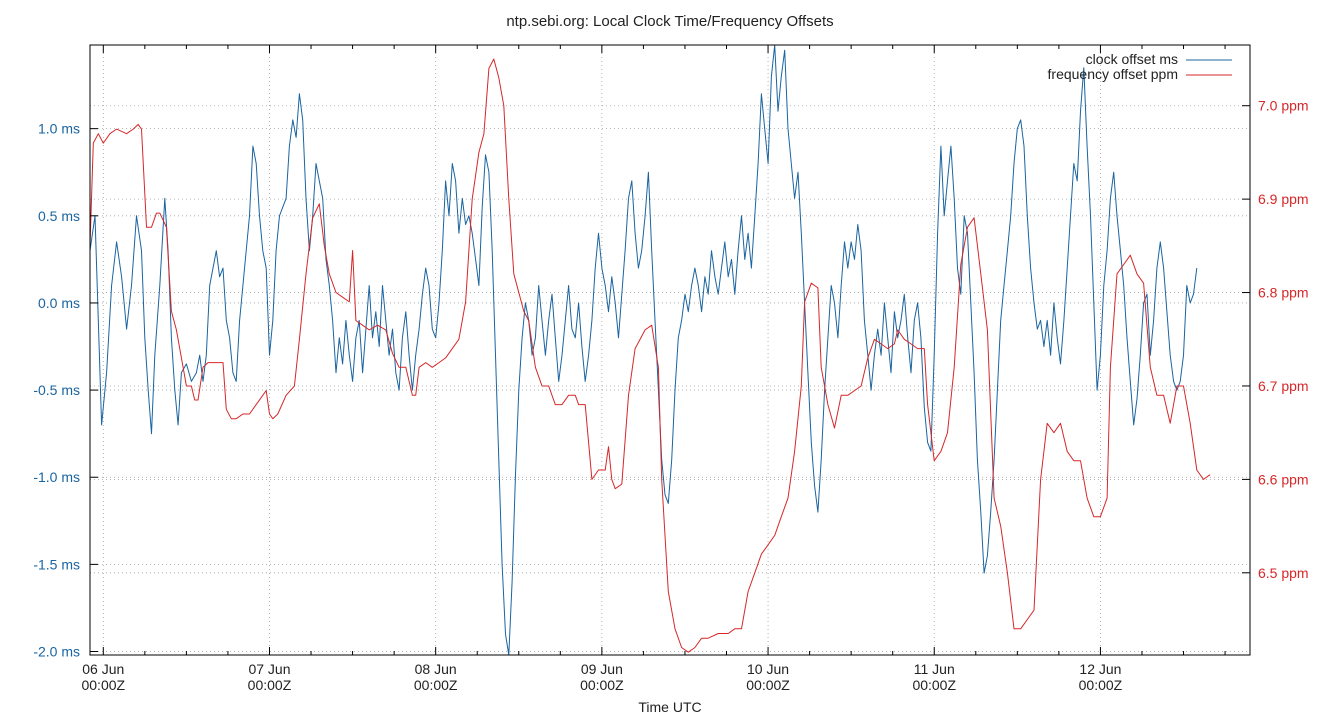 The image size is (1340, 720). Describe the element at coordinates (768, 669) in the screenshot. I see `x-tick-label-date: 10 Jun` at that location.